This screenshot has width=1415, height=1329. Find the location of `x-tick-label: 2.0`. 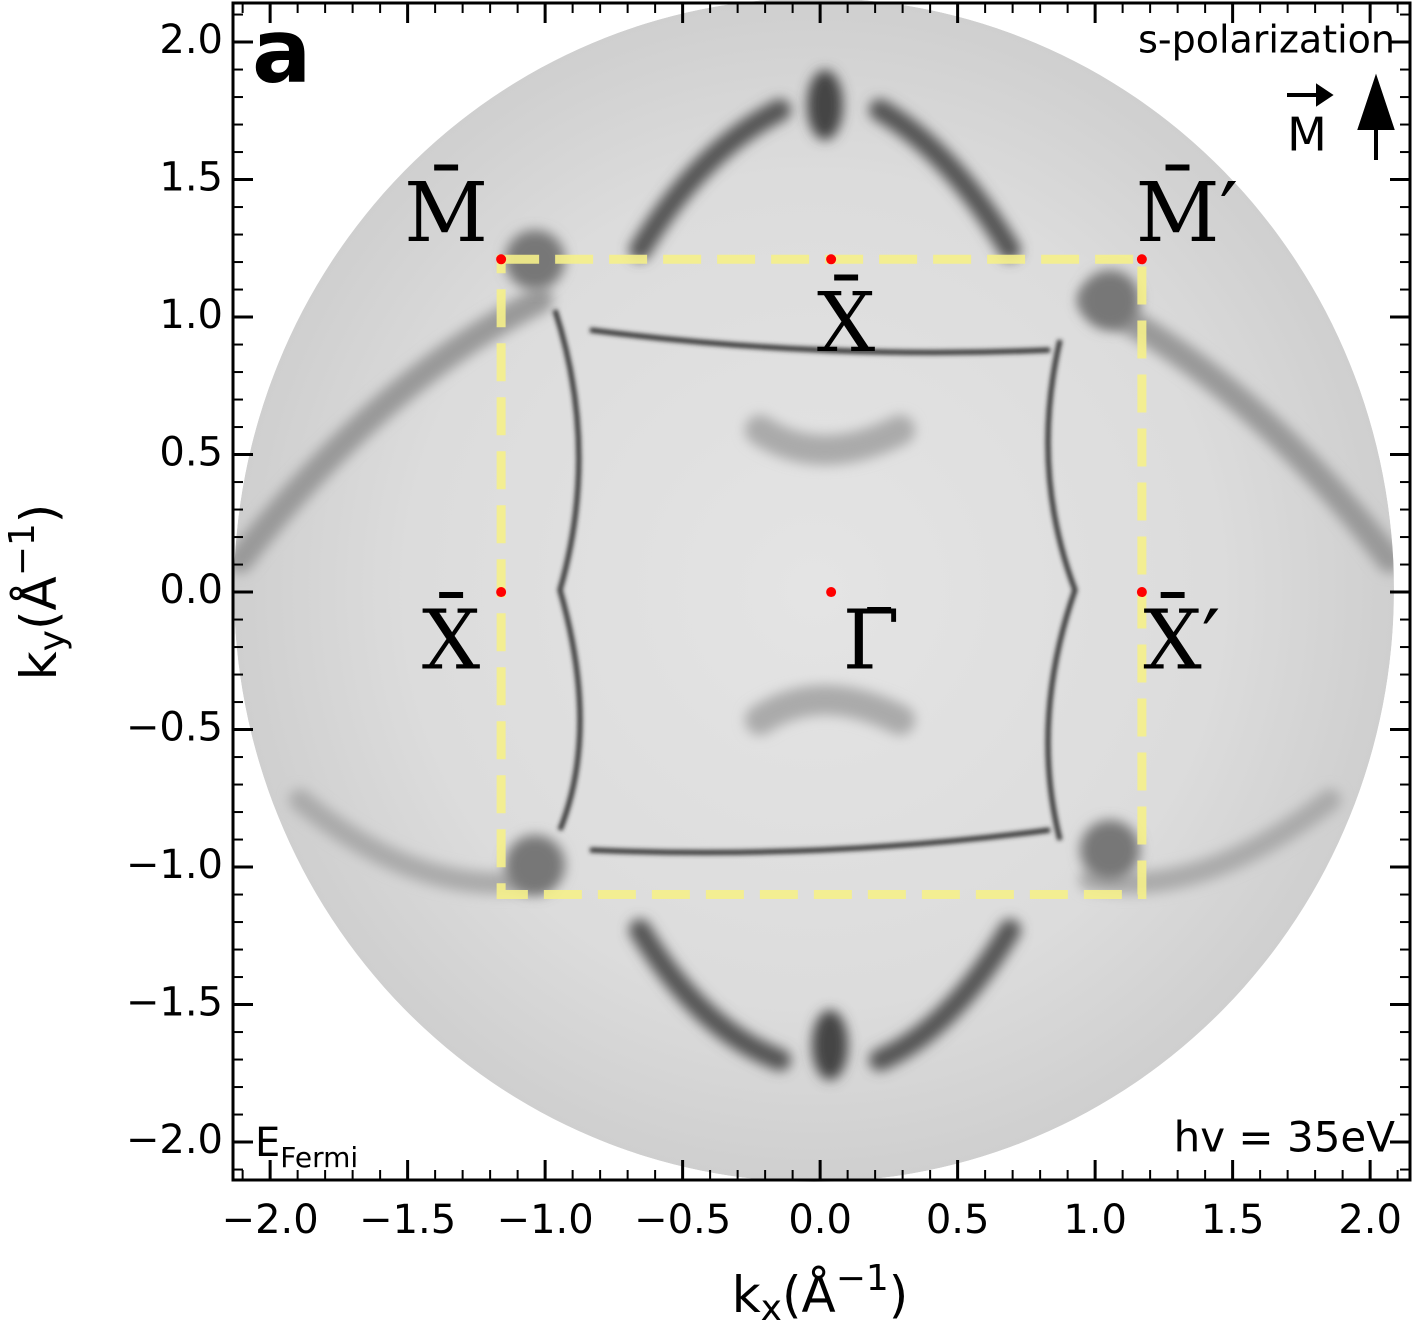

x-tick-label: 2.0 is located at coordinates (1370, 1220).